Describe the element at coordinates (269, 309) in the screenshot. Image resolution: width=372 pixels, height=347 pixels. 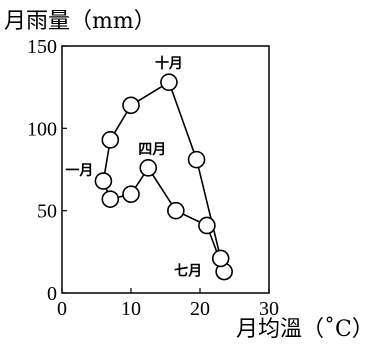
I see `x-tick-label: 30` at that location.